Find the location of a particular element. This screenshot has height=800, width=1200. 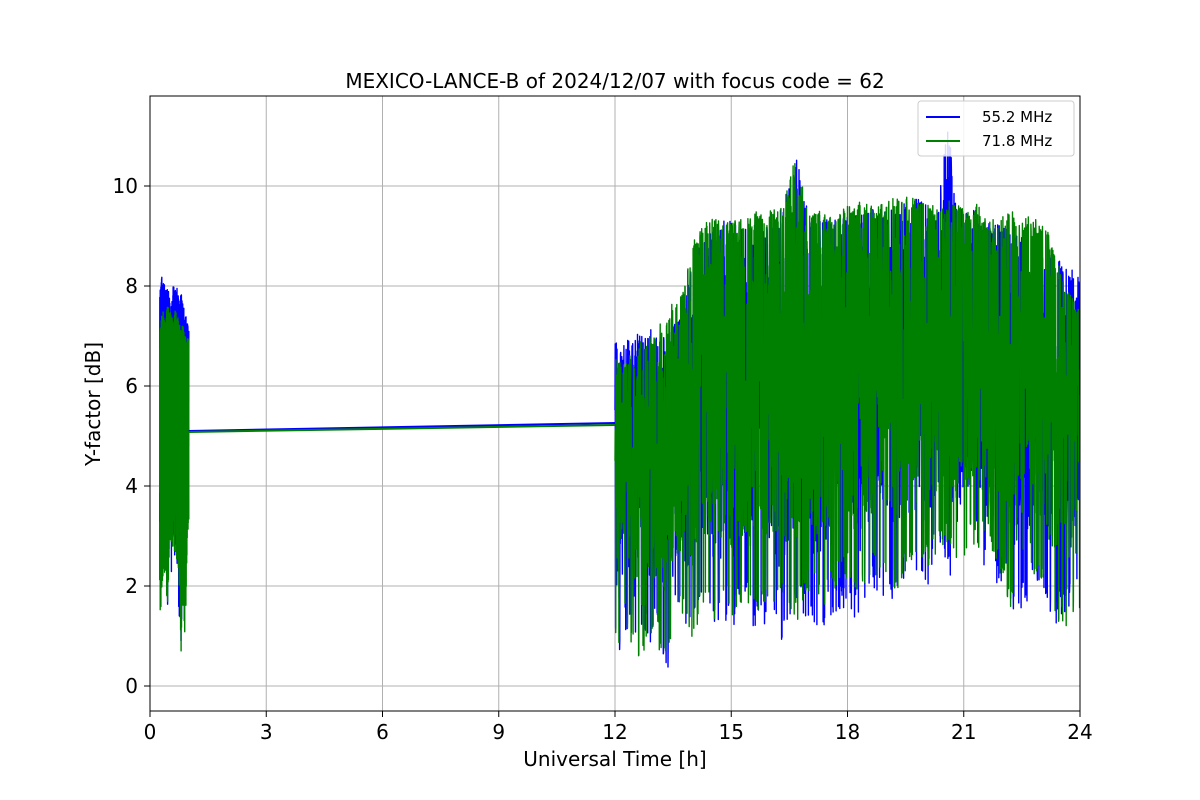

x-tick-label: 24 is located at coordinates (1079, 732).